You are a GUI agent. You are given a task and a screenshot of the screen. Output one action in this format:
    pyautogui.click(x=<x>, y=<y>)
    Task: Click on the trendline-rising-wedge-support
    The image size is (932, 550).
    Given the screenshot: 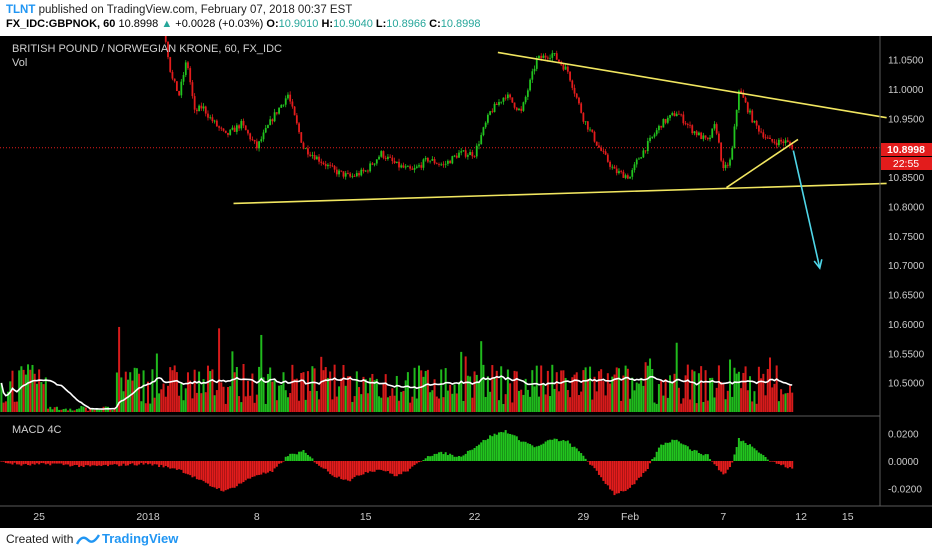 What is the action you would take?
    pyautogui.click(x=762, y=163)
    